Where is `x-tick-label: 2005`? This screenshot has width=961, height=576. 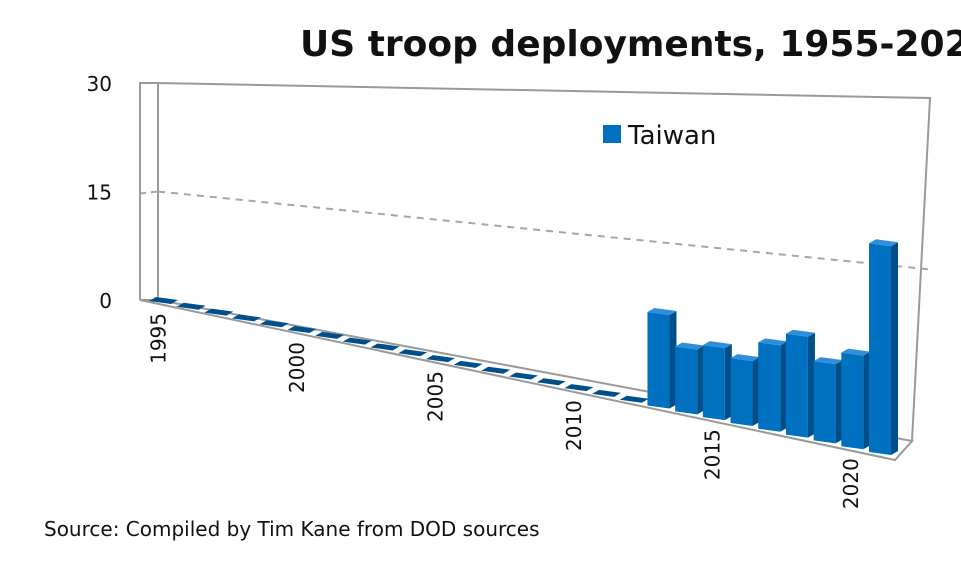 x-tick-label: 2005 is located at coordinates (435, 396).